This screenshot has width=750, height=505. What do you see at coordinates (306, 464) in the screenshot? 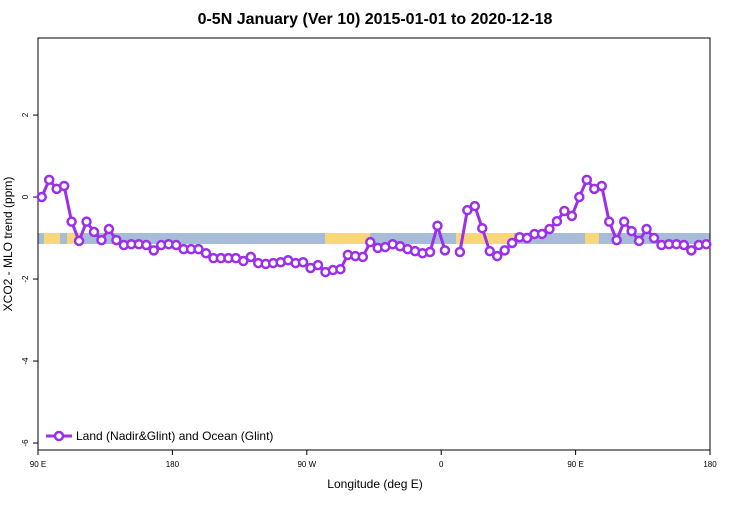
I see `x-tick-label: 90 W` at bounding box center [306, 464].